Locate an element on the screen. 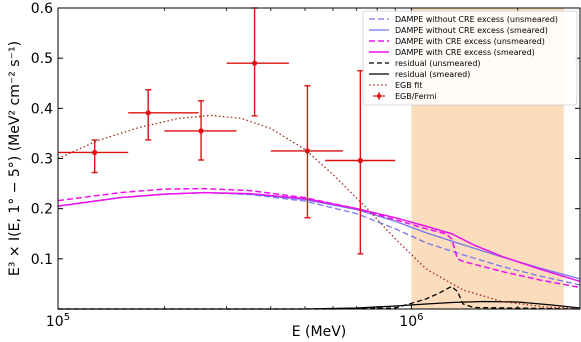 This screenshot has width=581, height=342. legend-label-1: DAMPE without CRE excess (smeared) is located at coordinates (471, 30).